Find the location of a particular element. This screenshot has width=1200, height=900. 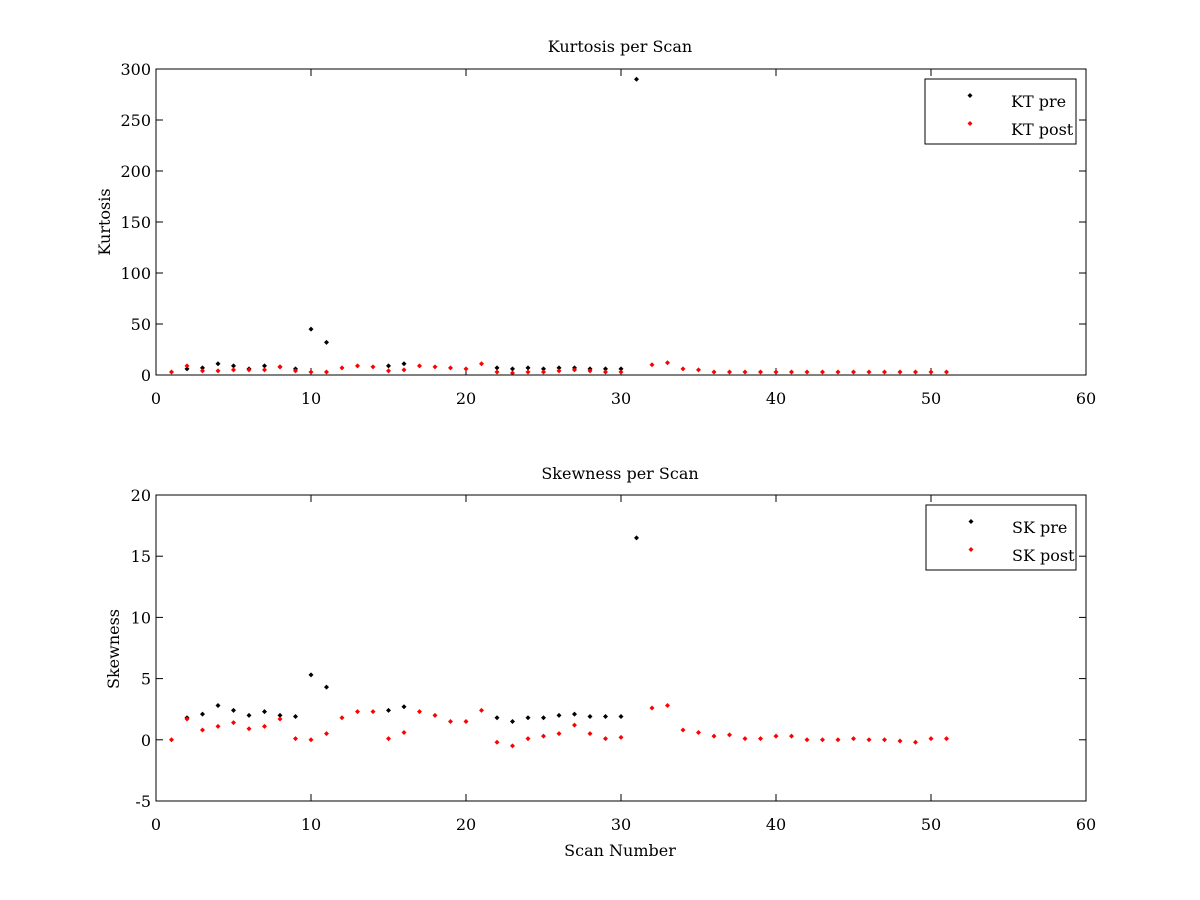

kurtosis-legend-label-pre: KT pre is located at coordinates (1038, 101).